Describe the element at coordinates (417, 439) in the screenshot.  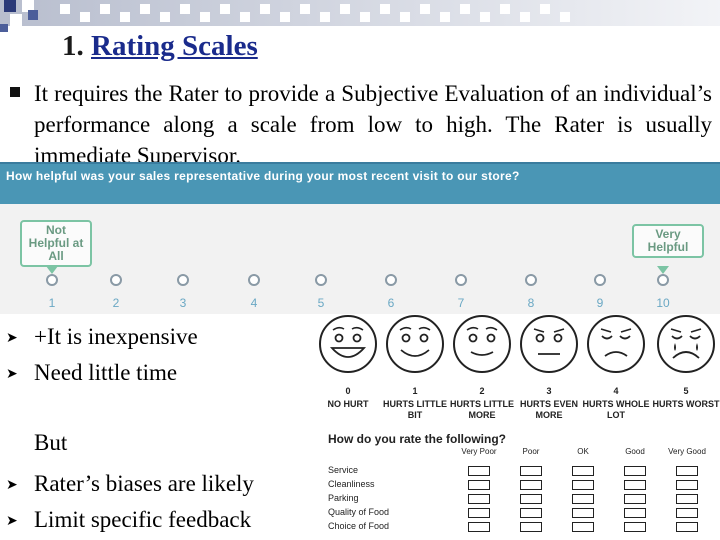
I see `survey-question: How do you rate the following?` at that location.